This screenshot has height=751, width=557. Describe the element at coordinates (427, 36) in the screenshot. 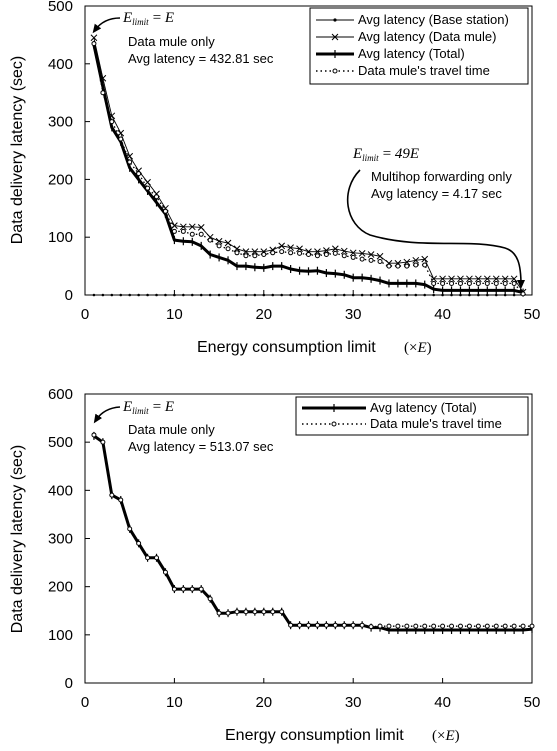

I see `svg-text: Avg latency (Data mule)` at that location.